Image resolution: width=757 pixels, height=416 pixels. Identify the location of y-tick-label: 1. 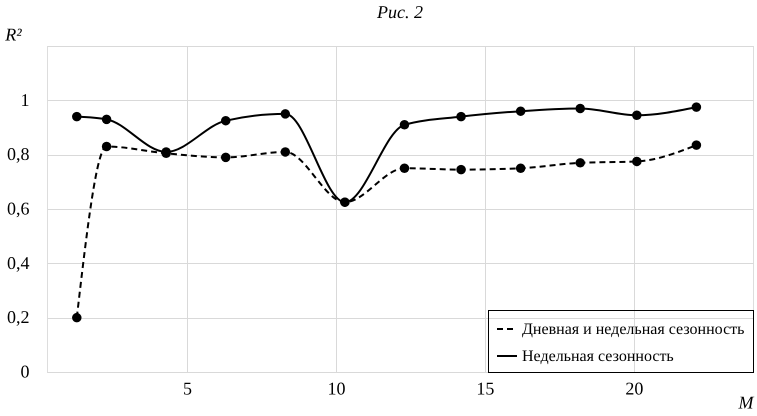
(25, 100).